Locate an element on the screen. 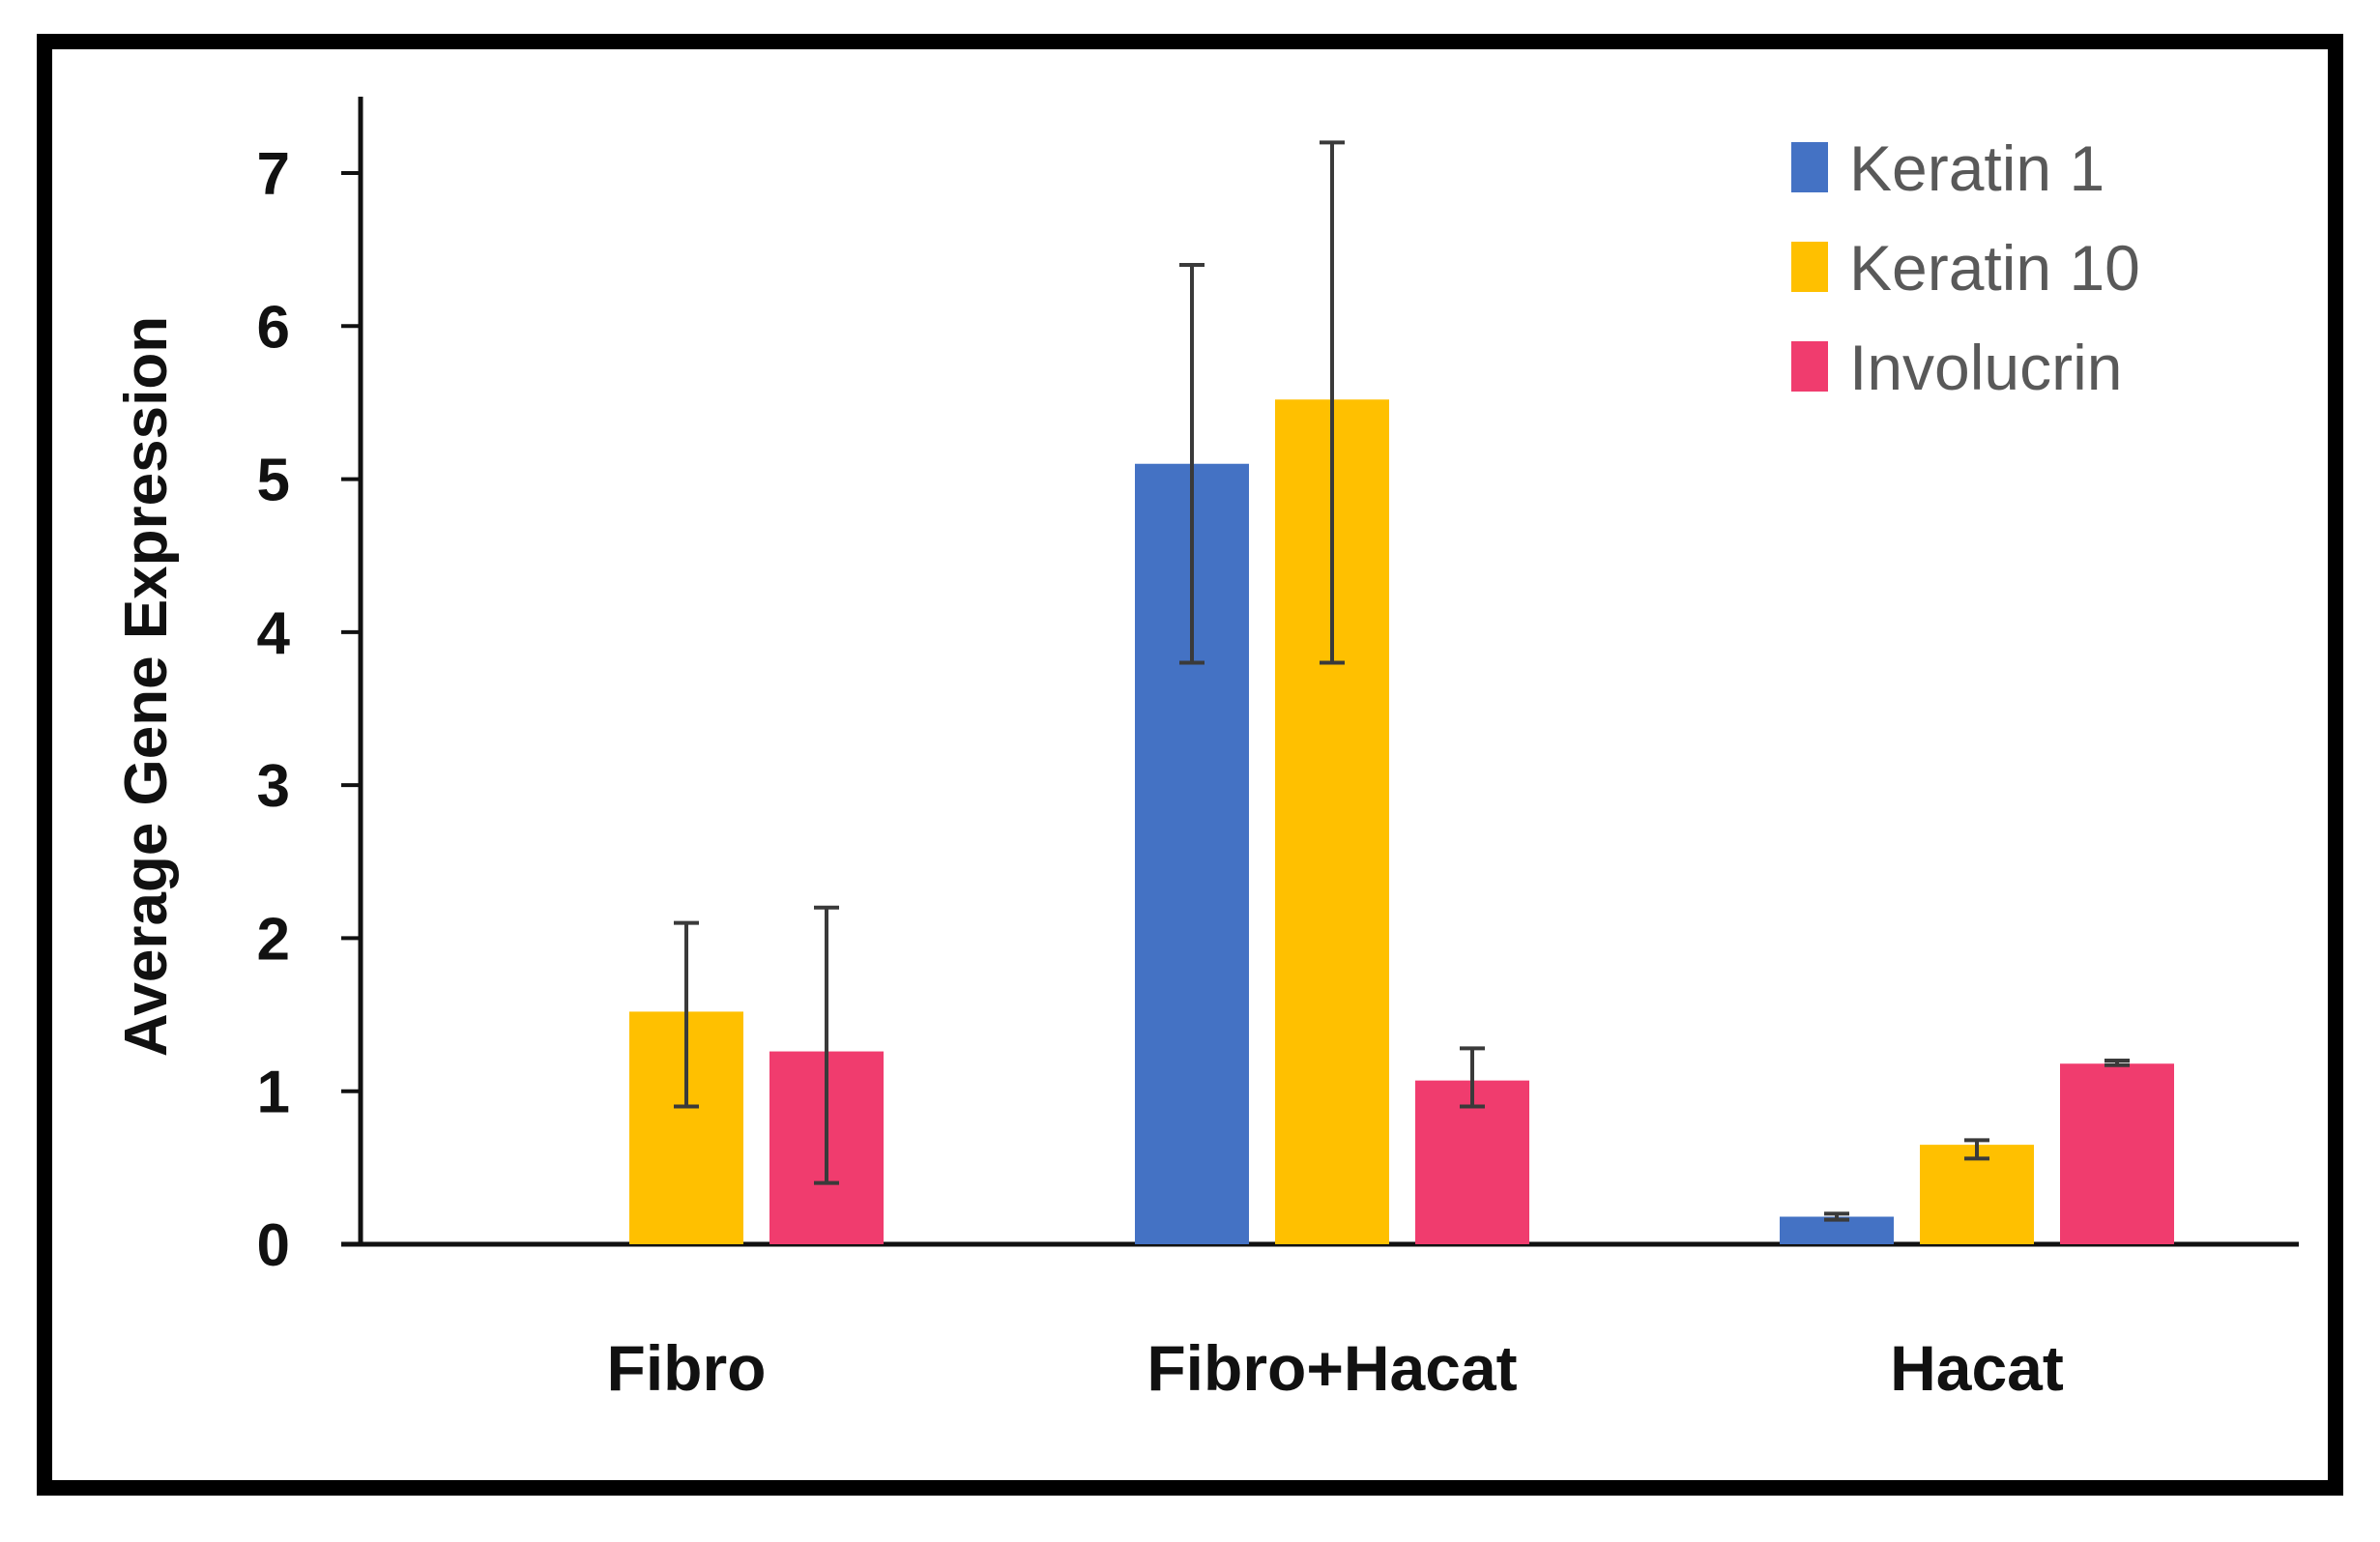  y-tick-label: 7 is located at coordinates (274, 175).